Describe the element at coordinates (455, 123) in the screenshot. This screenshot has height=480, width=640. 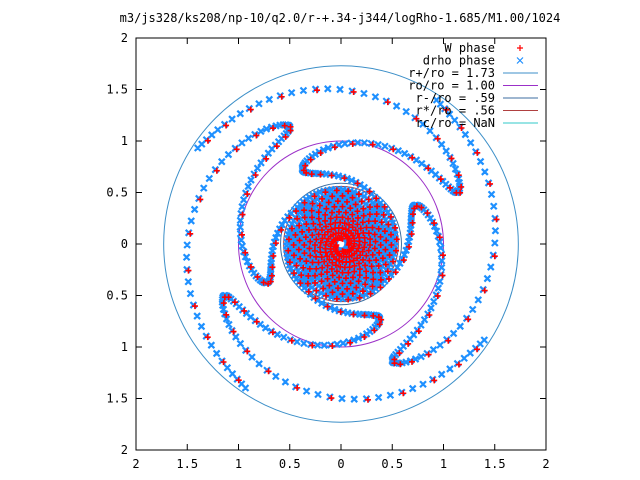
I see `legend-label: rc/ro = NaN` at that location.